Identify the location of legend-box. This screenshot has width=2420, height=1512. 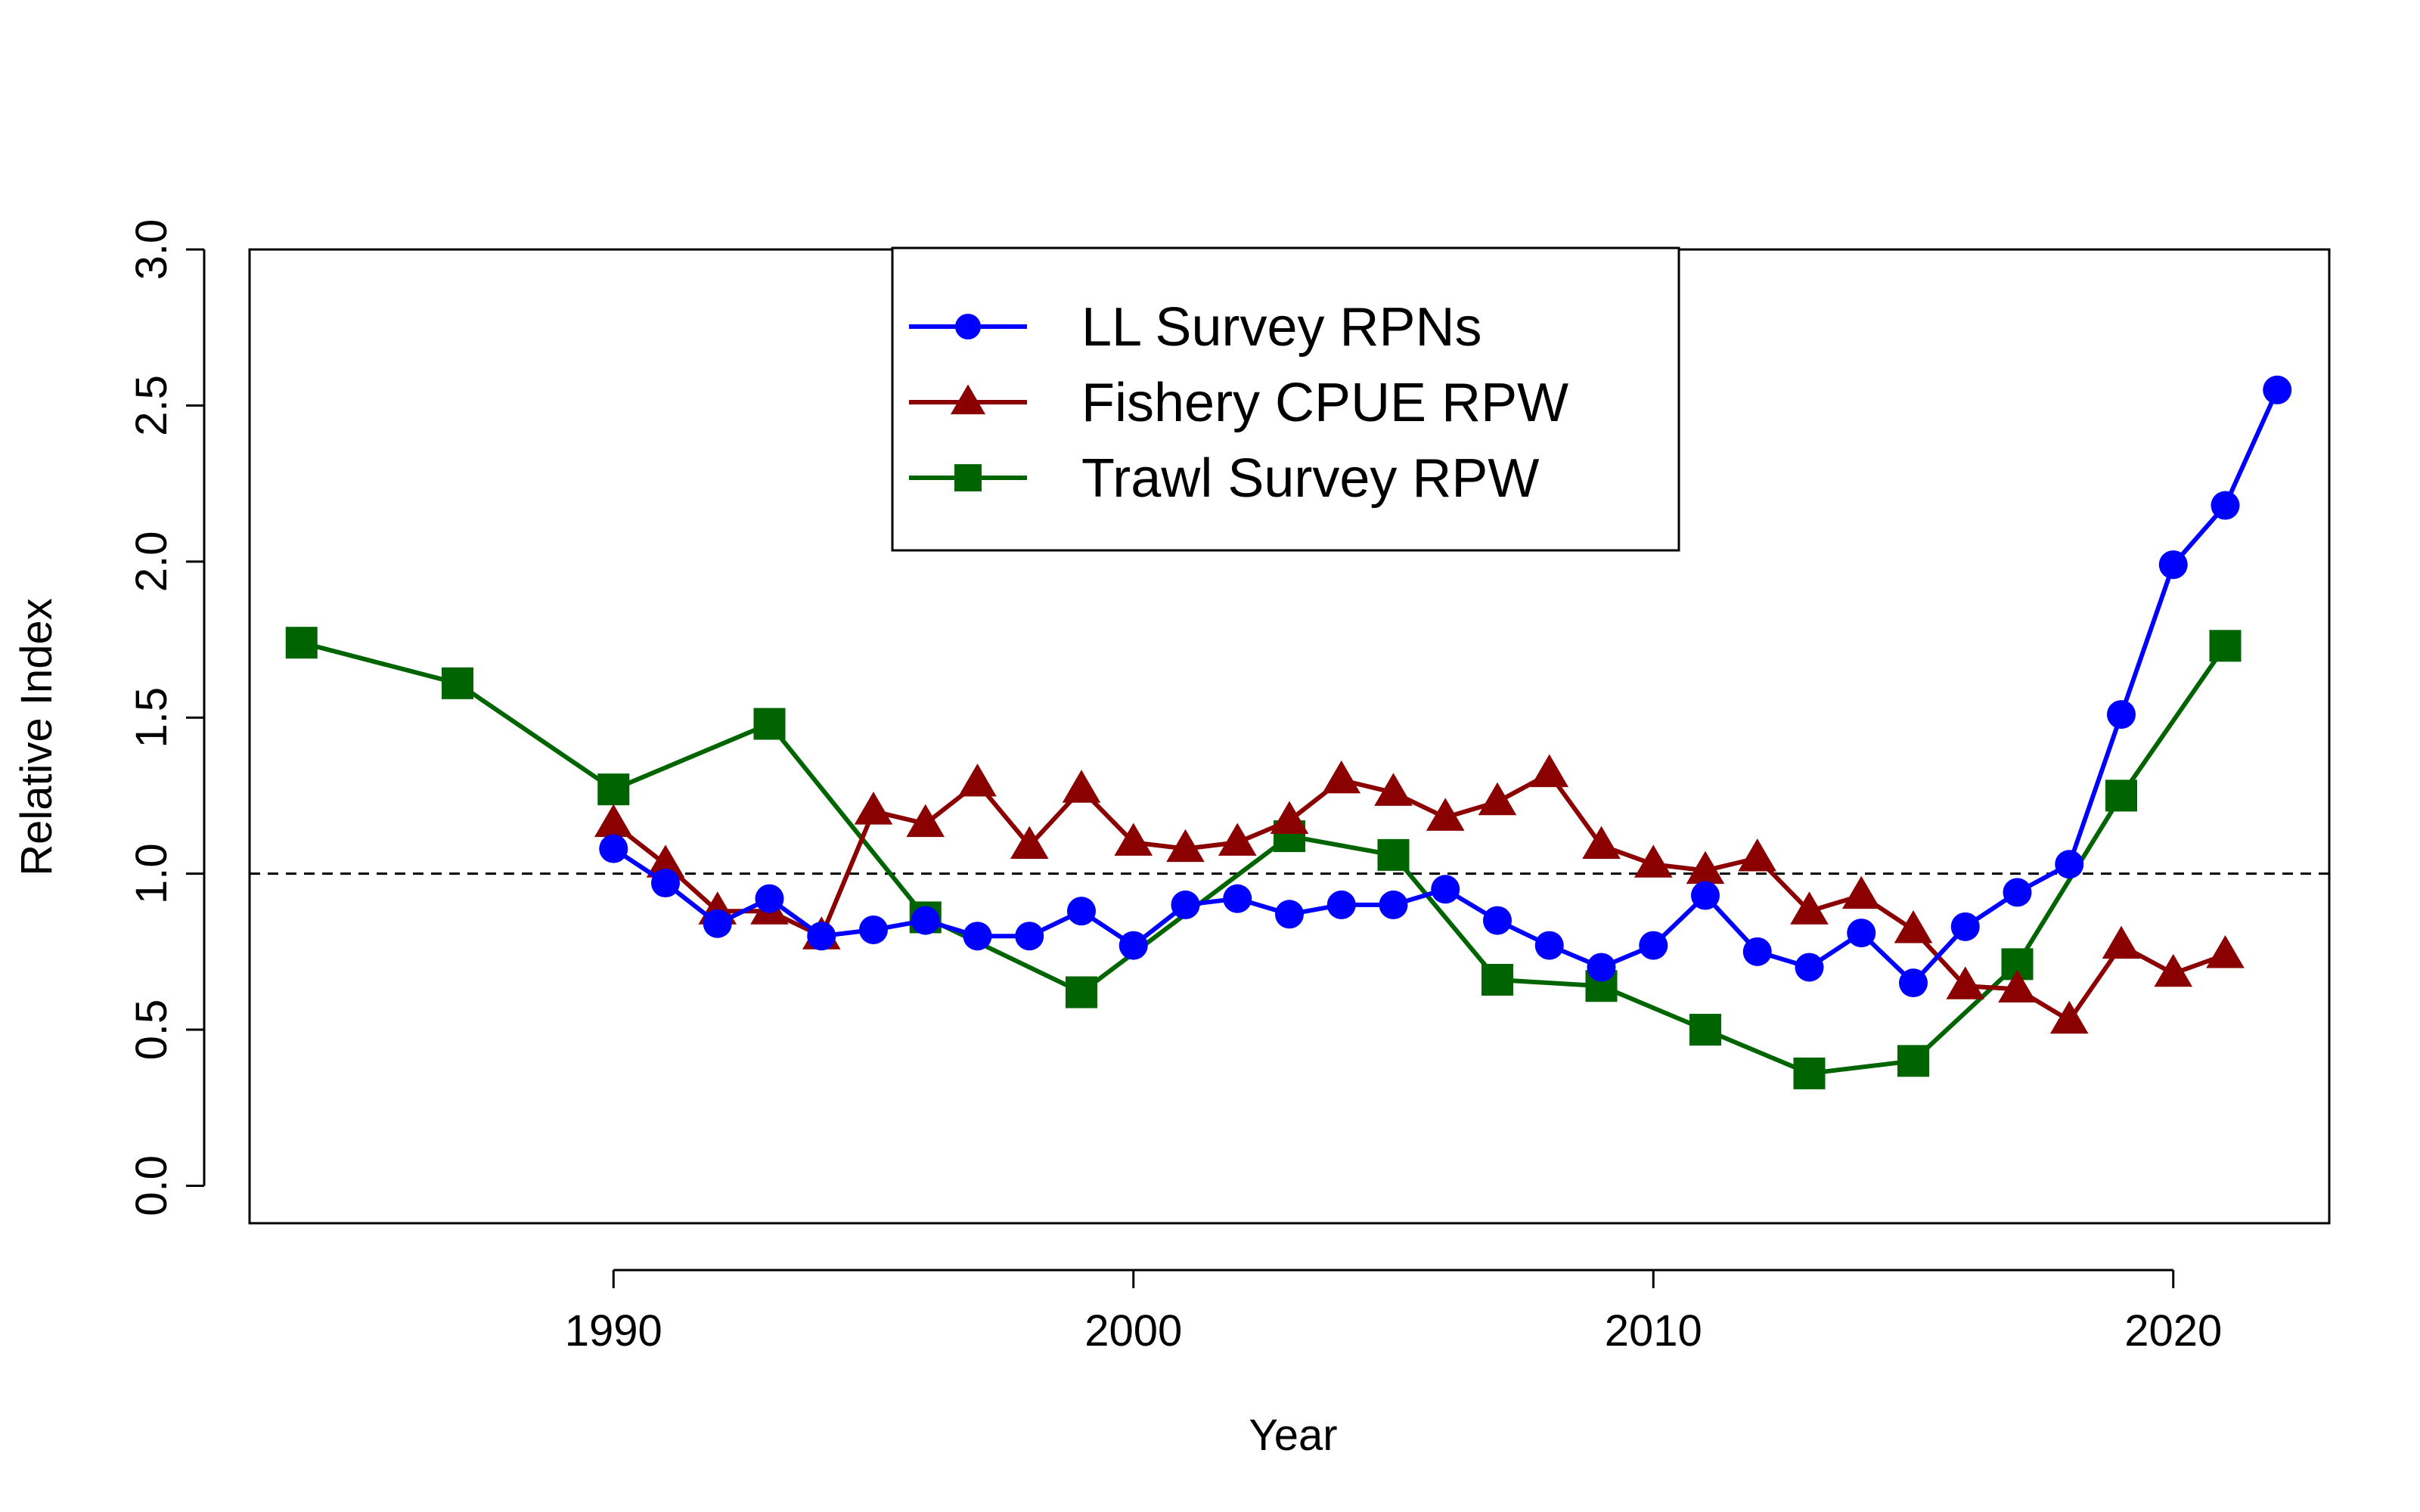
(1285, 399).